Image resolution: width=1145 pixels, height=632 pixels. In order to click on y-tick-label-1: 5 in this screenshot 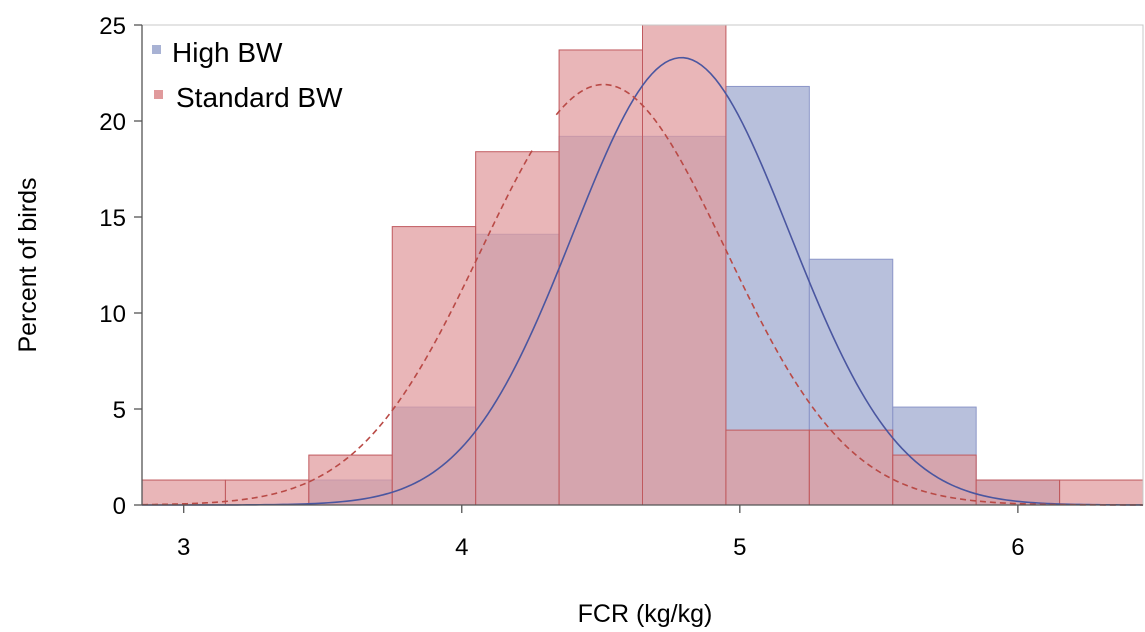, I will do `click(119, 410)`.